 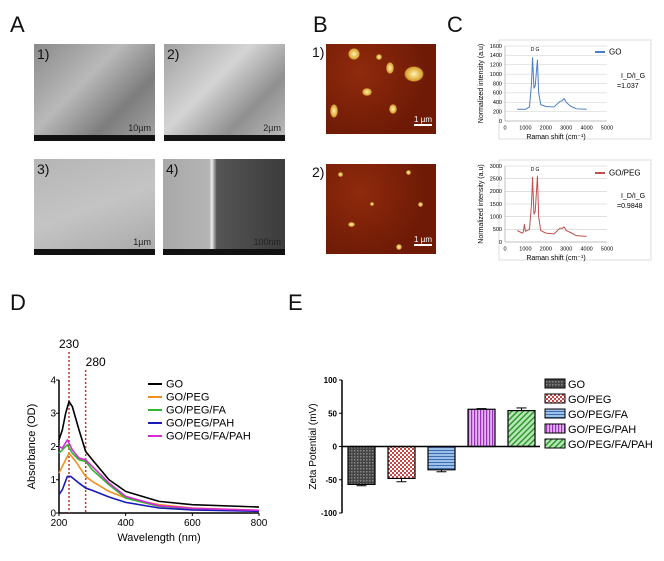 What do you see at coordinates (17, 24) in the screenshot?
I see `panel-label-a: A` at bounding box center [17, 24].